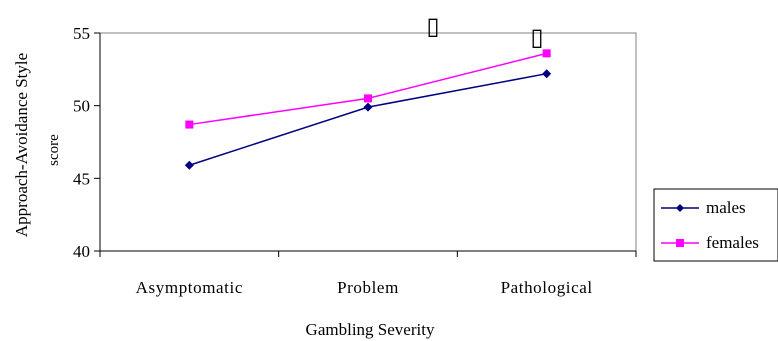  I want to click on legend-label-females: females, so click(732, 242).